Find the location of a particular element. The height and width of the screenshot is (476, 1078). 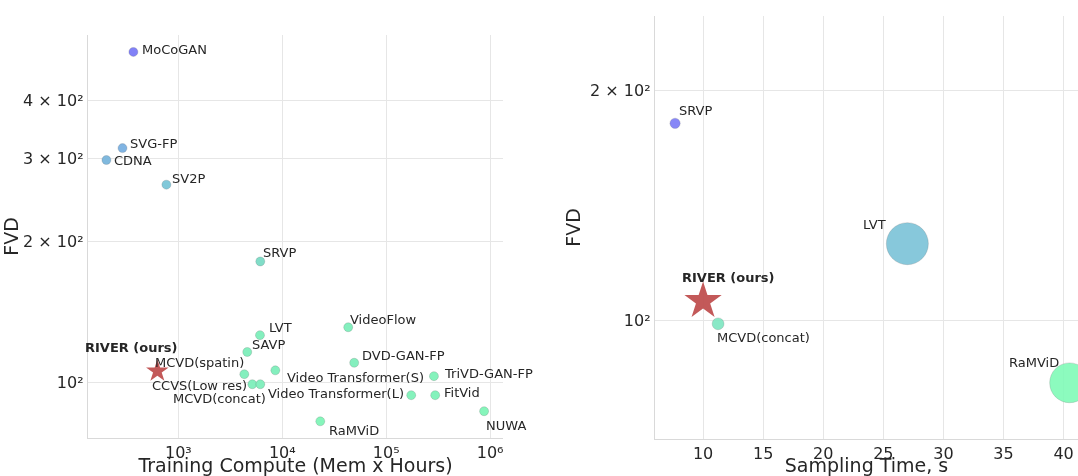

x-tick-label: 35 is located at coordinates (1003, 454).